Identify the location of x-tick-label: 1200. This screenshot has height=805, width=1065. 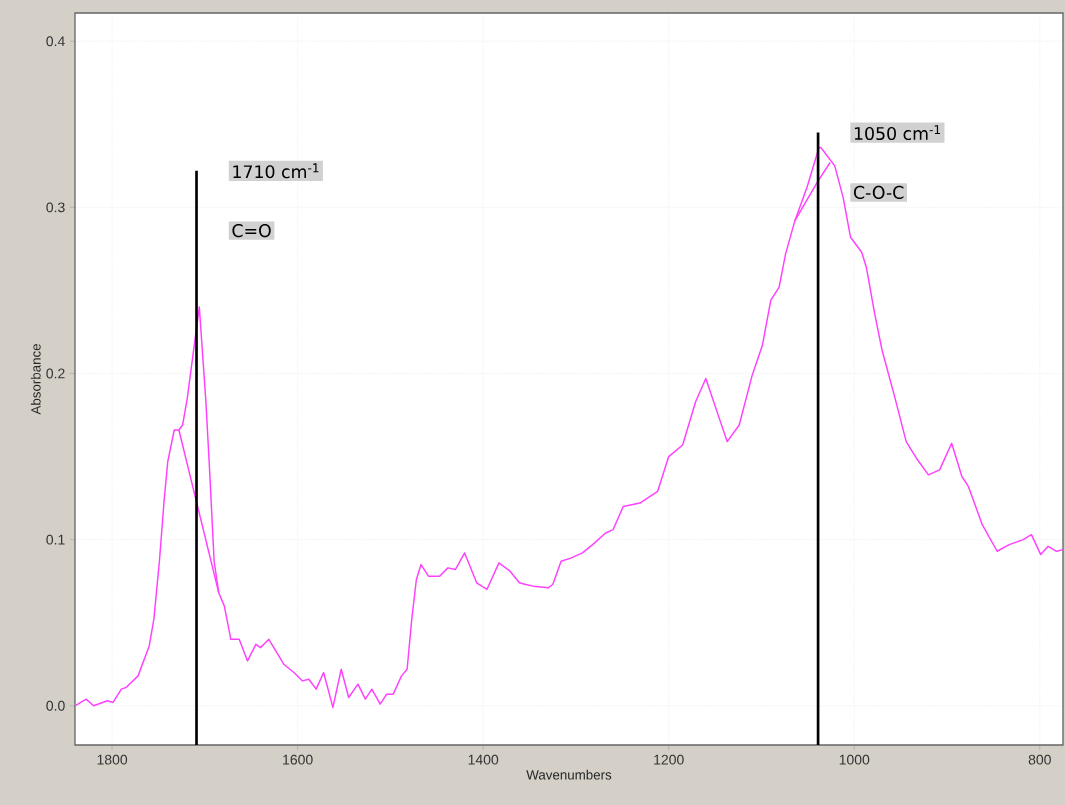
(669, 759).